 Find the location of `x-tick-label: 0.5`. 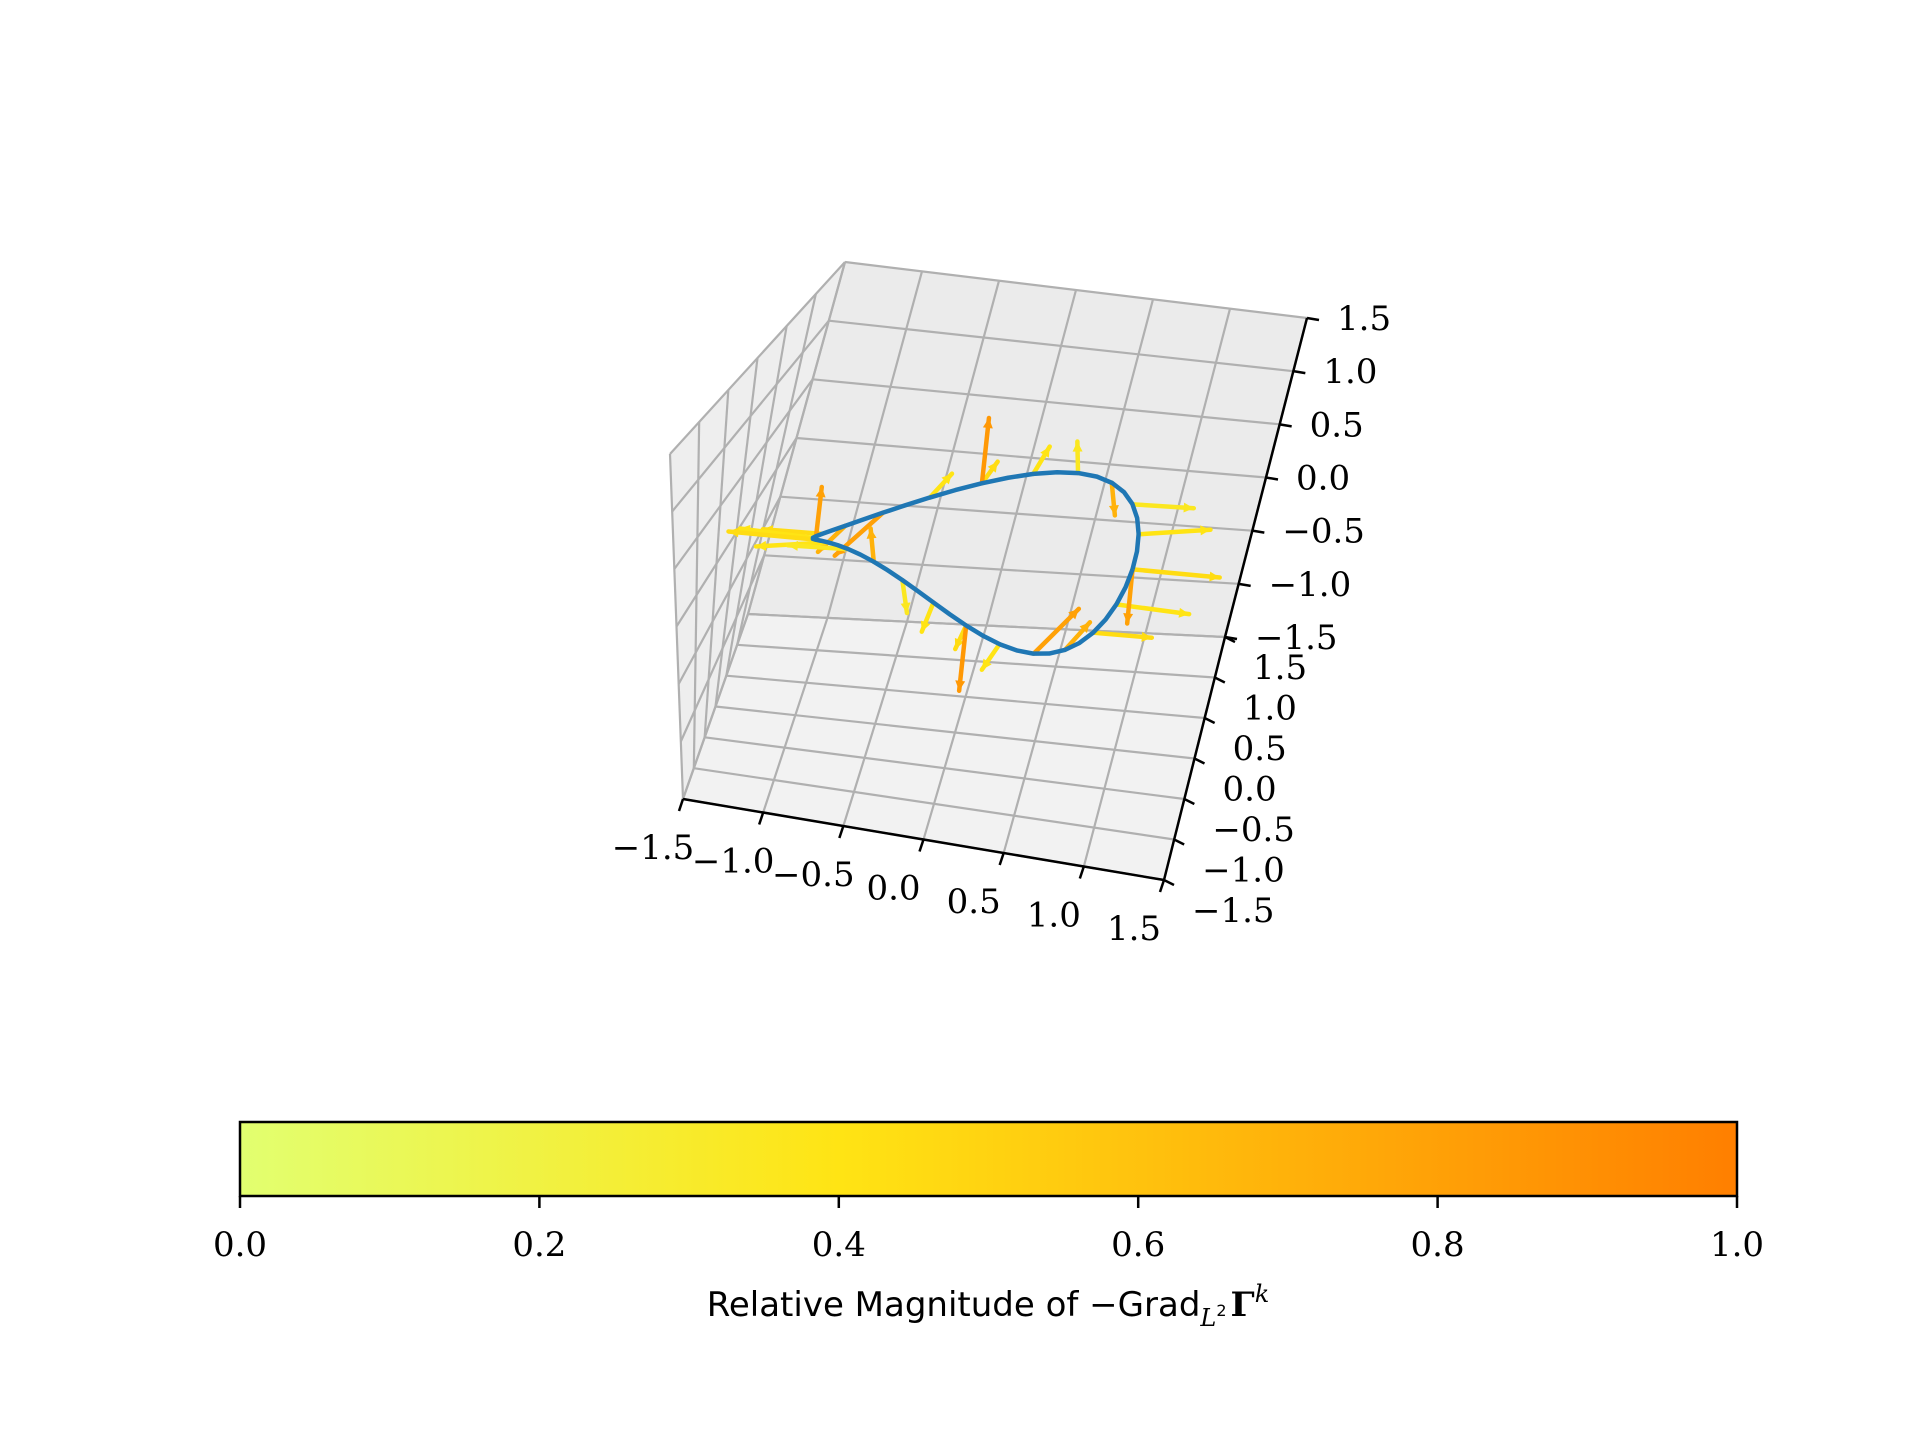

x-tick-label: 0.5 is located at coordinates (974, 902).